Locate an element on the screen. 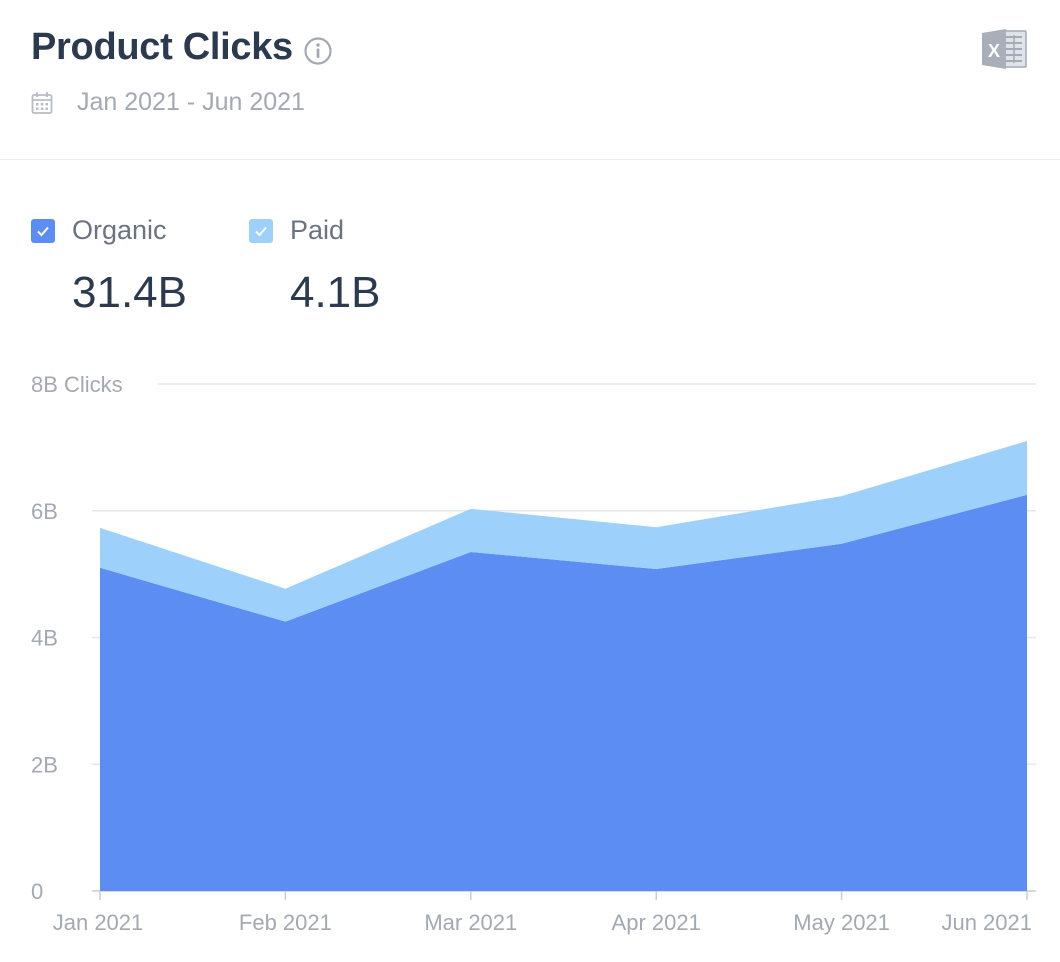 The height and width of the screenshot is (962, 1060). y-tick-label: 0 is located at coordinates (37, 891).